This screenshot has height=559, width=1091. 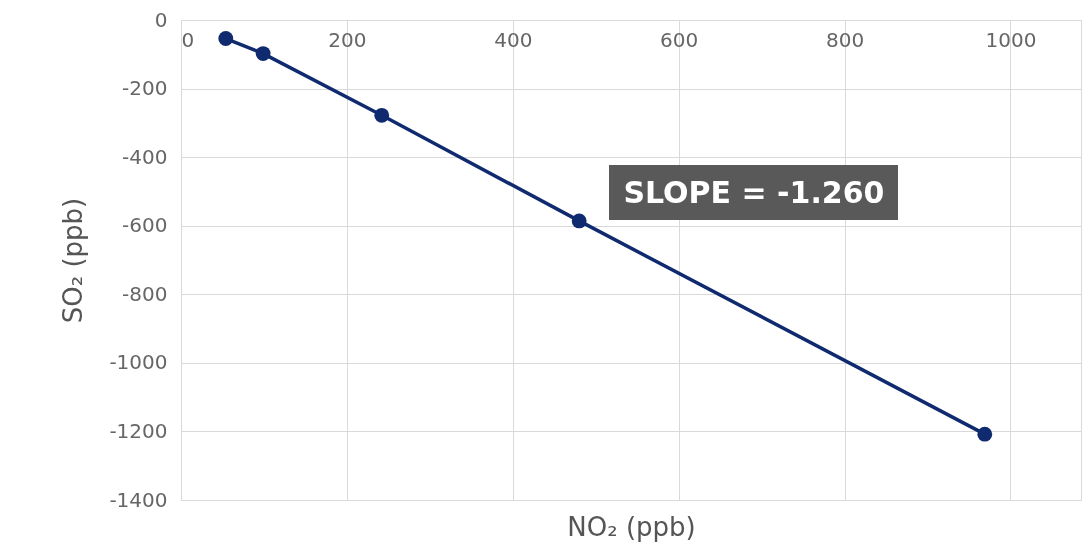 What do you see at coordinates (188, 39) in the screenshot?
I see `x-tick-label: 0` at bounding box center [188, 39].